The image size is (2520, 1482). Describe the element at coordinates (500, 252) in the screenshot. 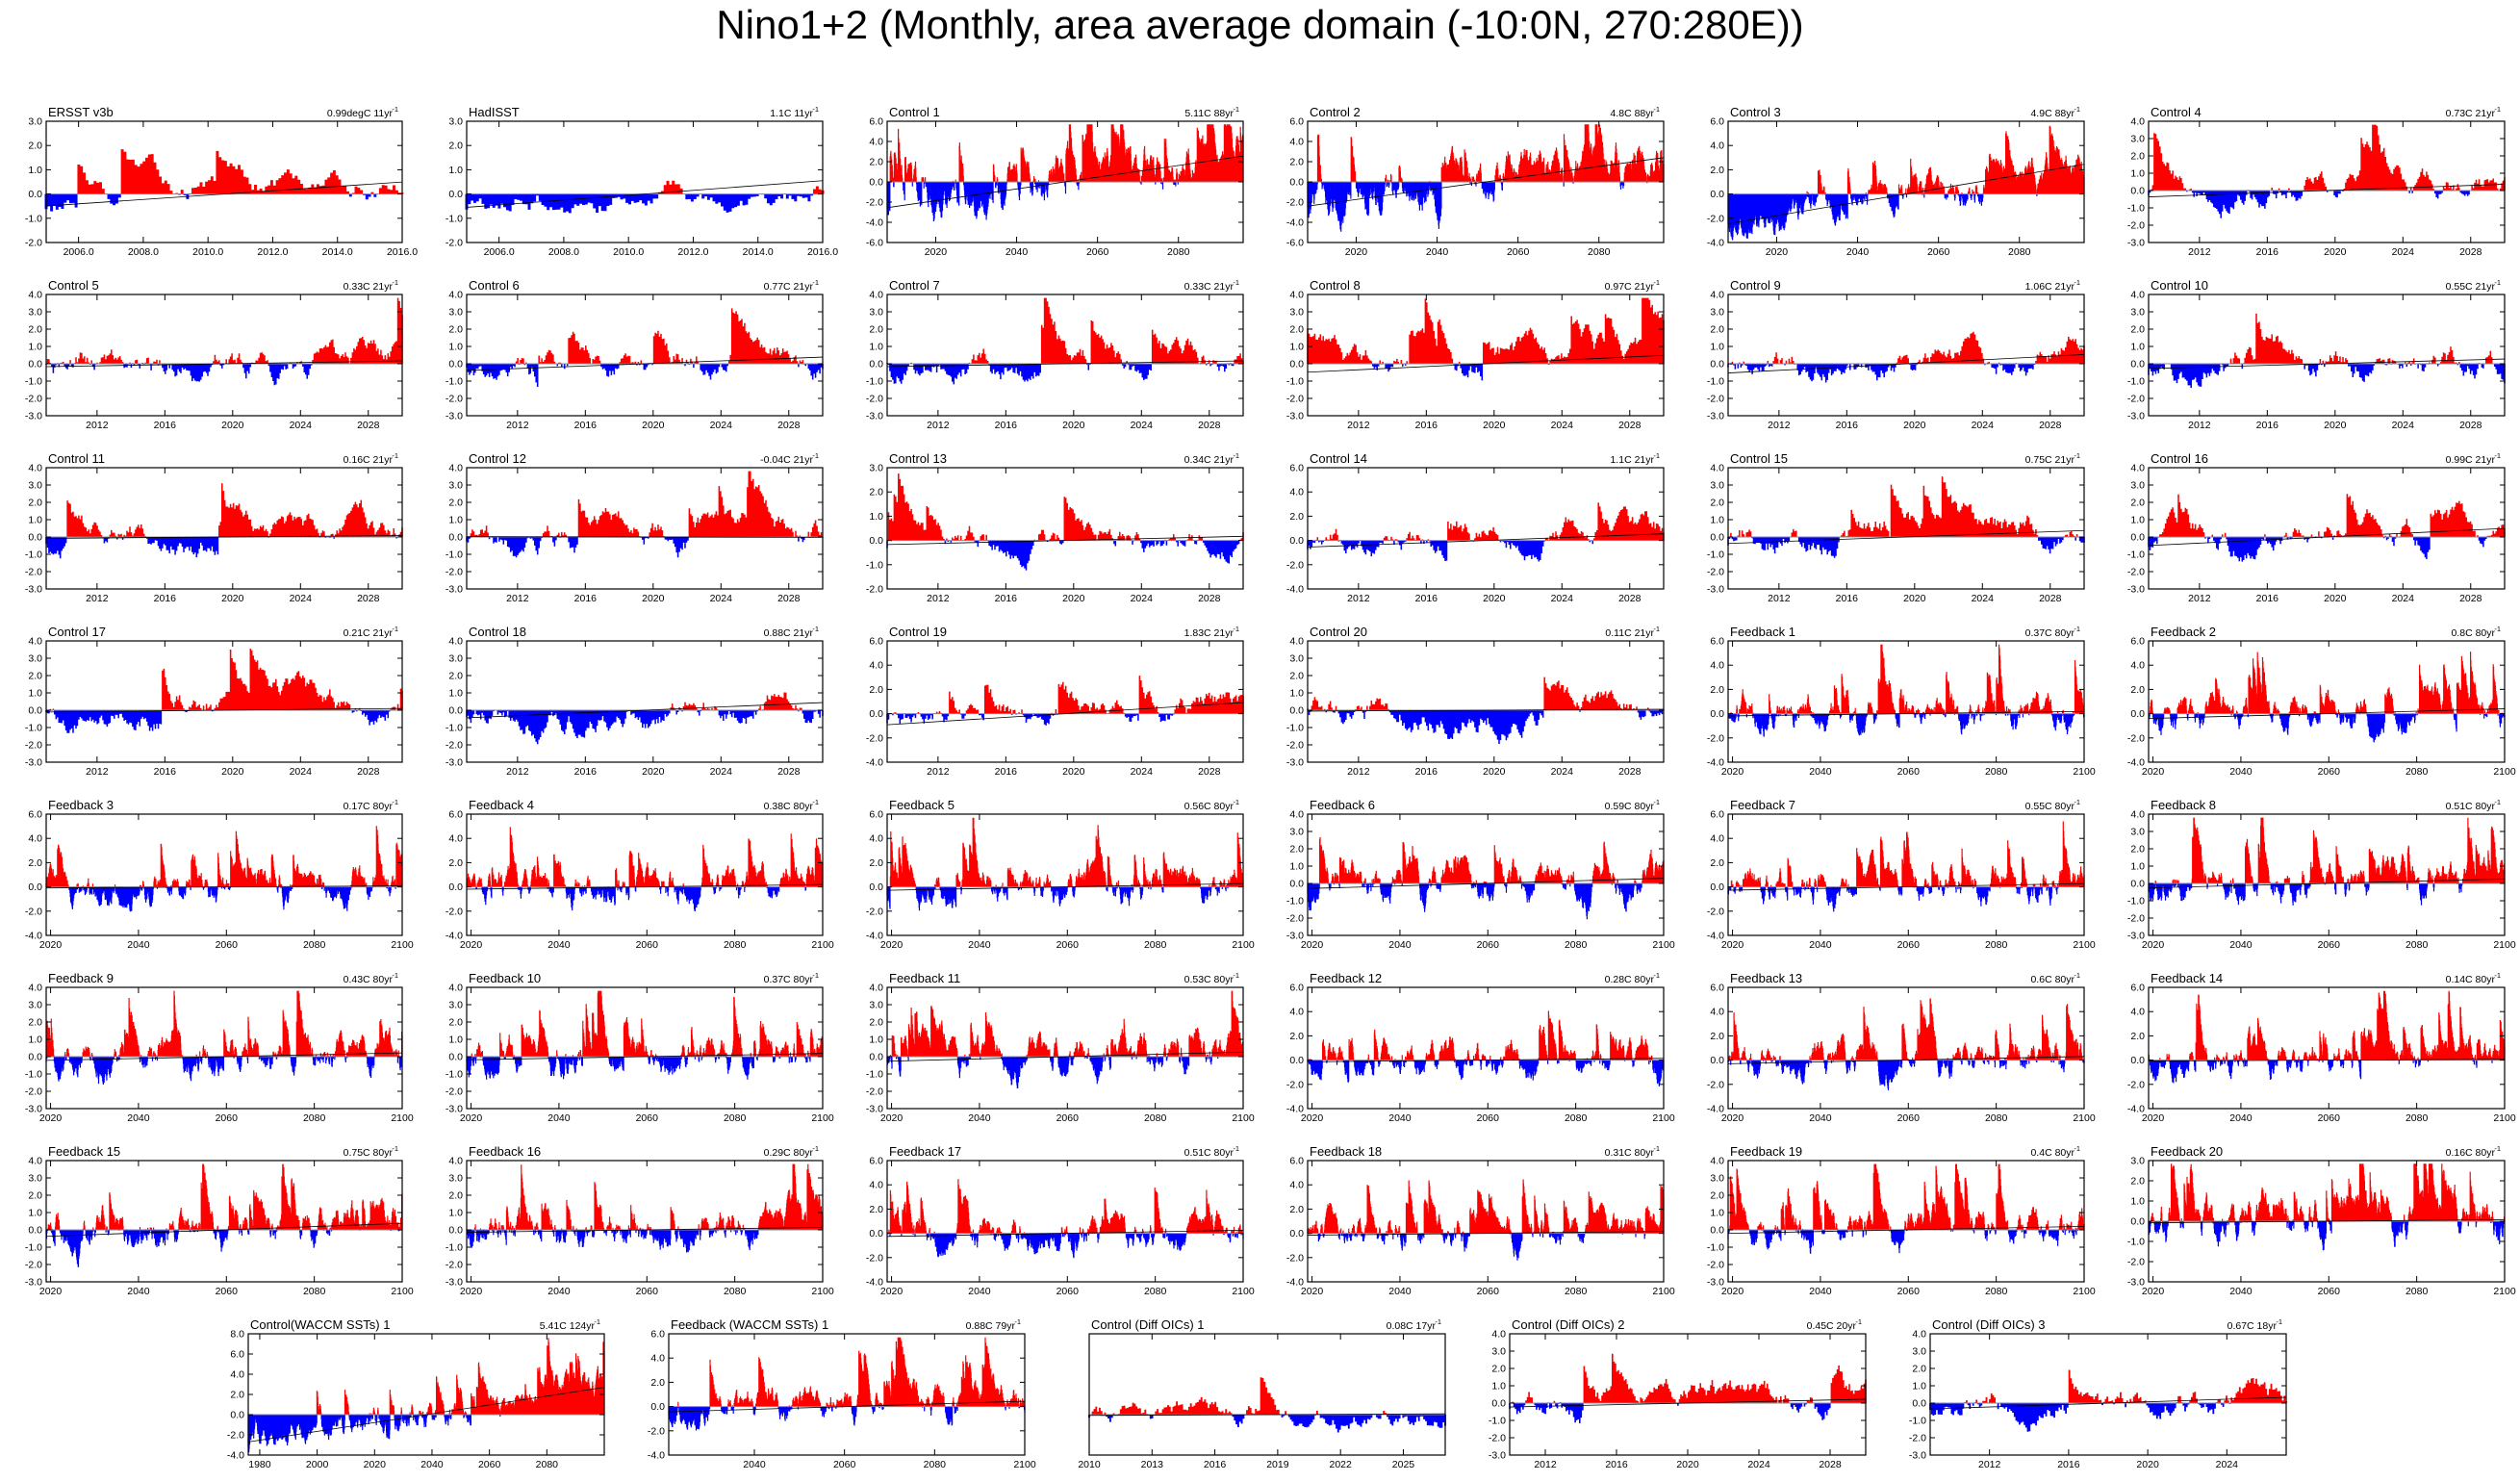

I see `x-tick-label: 2006.0` at that location.